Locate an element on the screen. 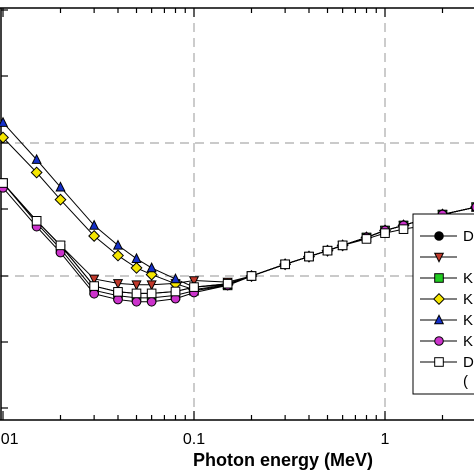  legend-label-6: D is located at coordinates (468, 362).